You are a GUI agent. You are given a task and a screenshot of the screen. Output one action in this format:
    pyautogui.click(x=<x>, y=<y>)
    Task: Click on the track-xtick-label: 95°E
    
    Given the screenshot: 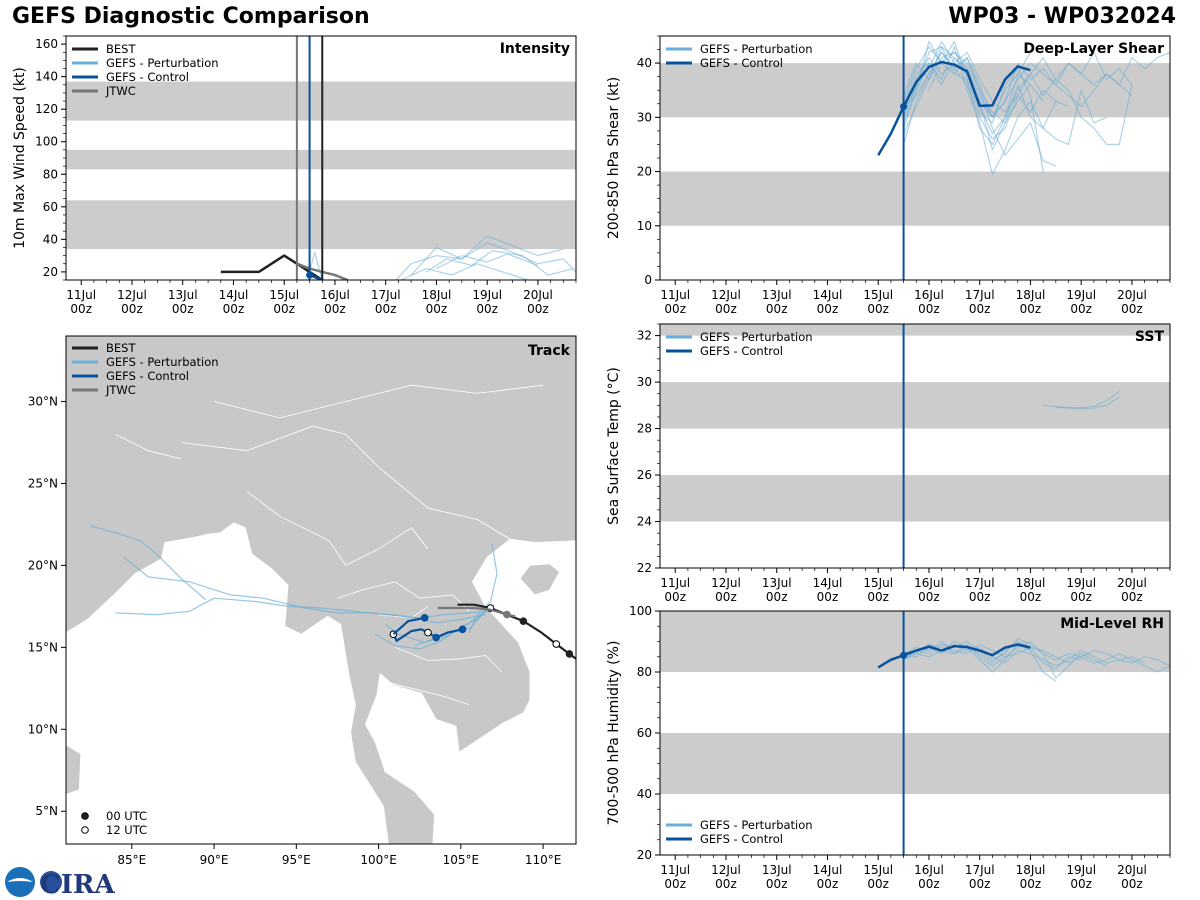 What is the action you would take?
    pyautogui.click(x=296, y=860)
    